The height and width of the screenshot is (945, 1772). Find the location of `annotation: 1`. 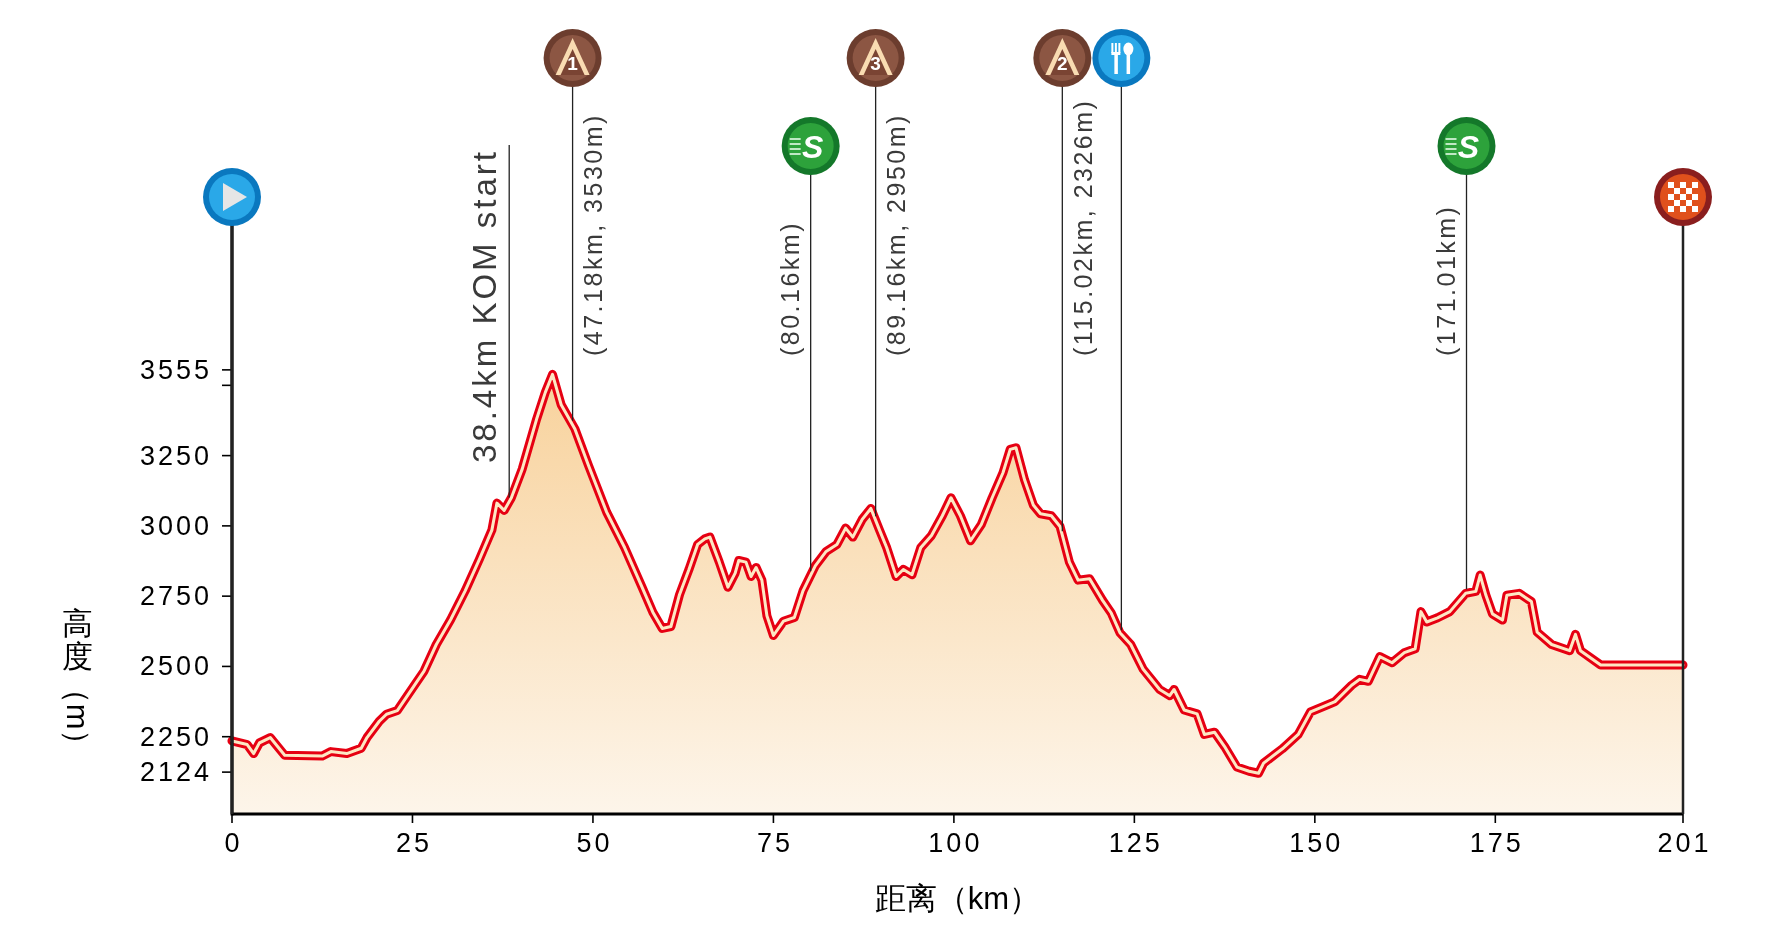

annotation: 1 is located at coordinates (572, 63).